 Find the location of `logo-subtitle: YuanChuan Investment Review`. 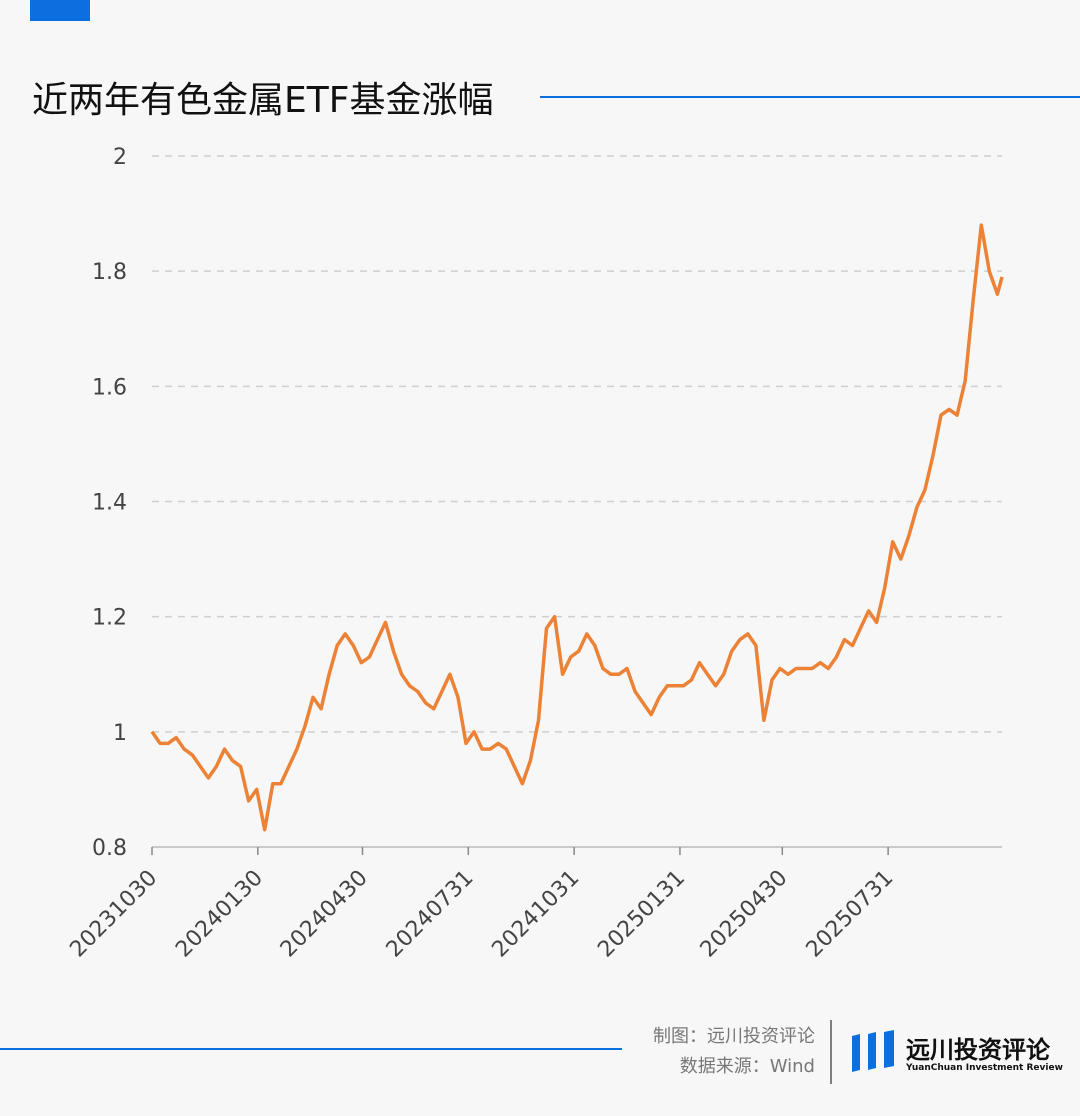

logo-subtitle: YuanChuan Investment Review is located at coordinates (984, 1068).